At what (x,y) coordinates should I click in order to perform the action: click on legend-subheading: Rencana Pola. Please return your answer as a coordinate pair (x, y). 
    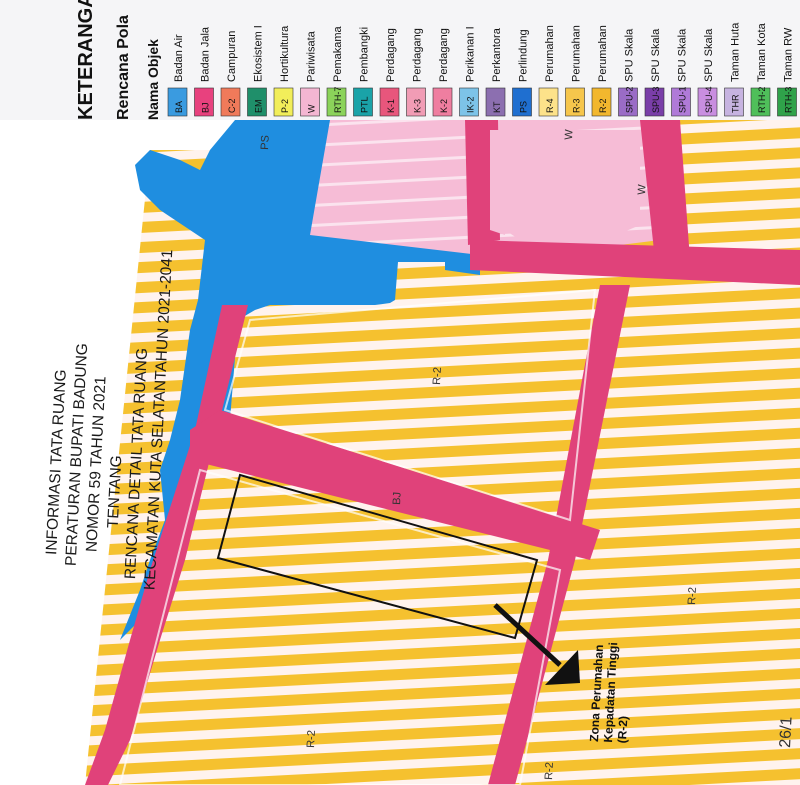
    Looking at the image, I should click on (123, 67).